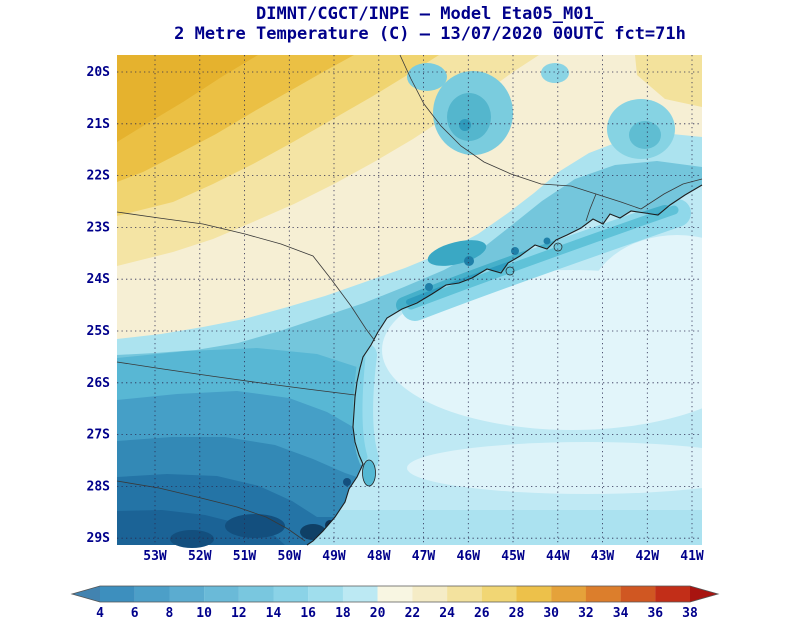 This screenshot has width=800, height=618. What do you see at coordinates (245, 556) in the screenshot?
I see `lon-tick-label: 51W` at bounding box center [245, 556].